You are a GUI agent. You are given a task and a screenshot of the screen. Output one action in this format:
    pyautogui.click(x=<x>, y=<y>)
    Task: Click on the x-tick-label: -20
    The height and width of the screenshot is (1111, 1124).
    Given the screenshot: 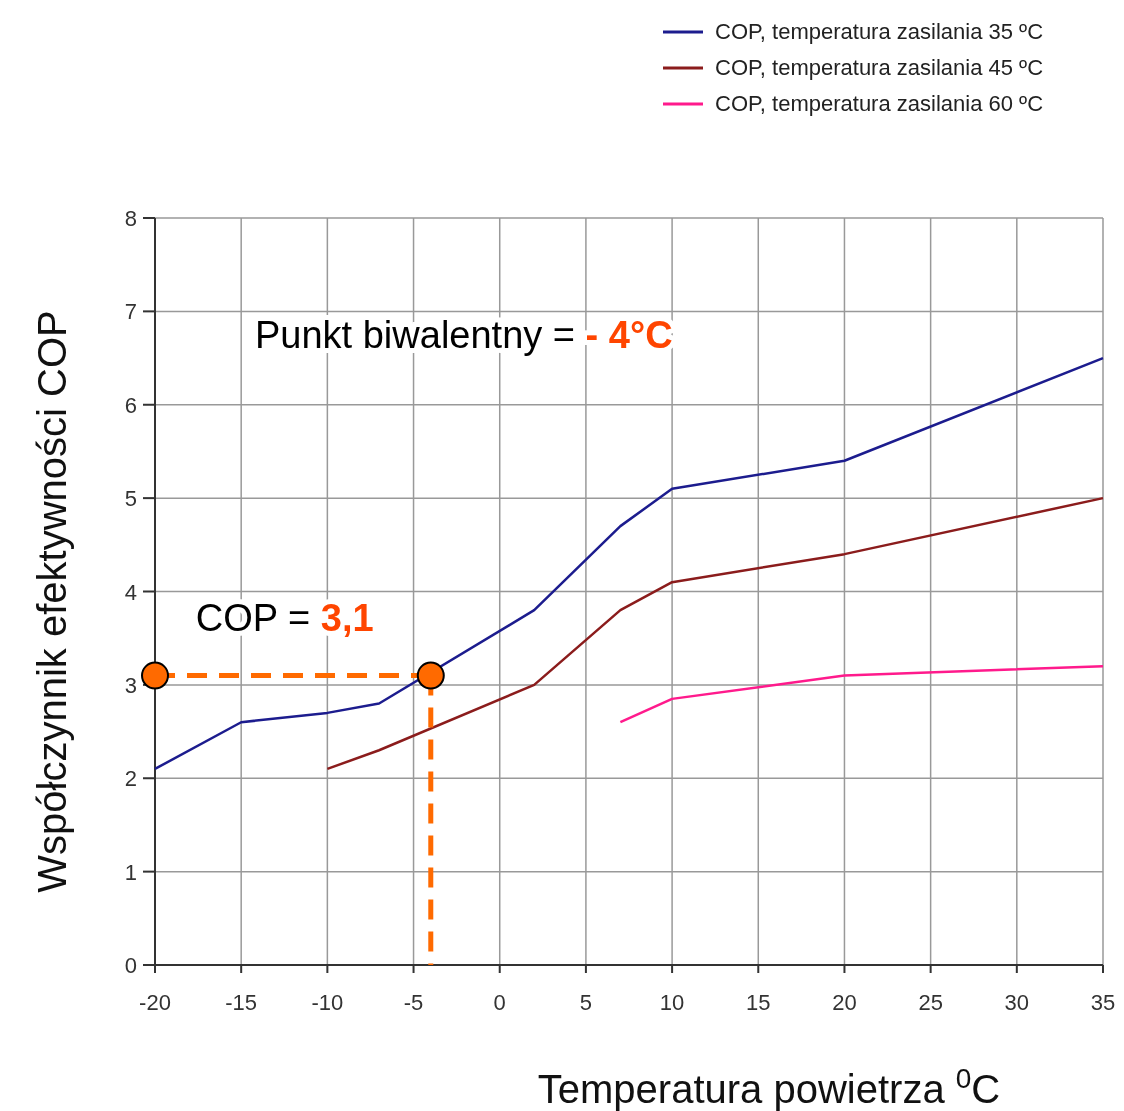 What is the action you would take?
    pyautogui.click(x=155, y=1002)
    